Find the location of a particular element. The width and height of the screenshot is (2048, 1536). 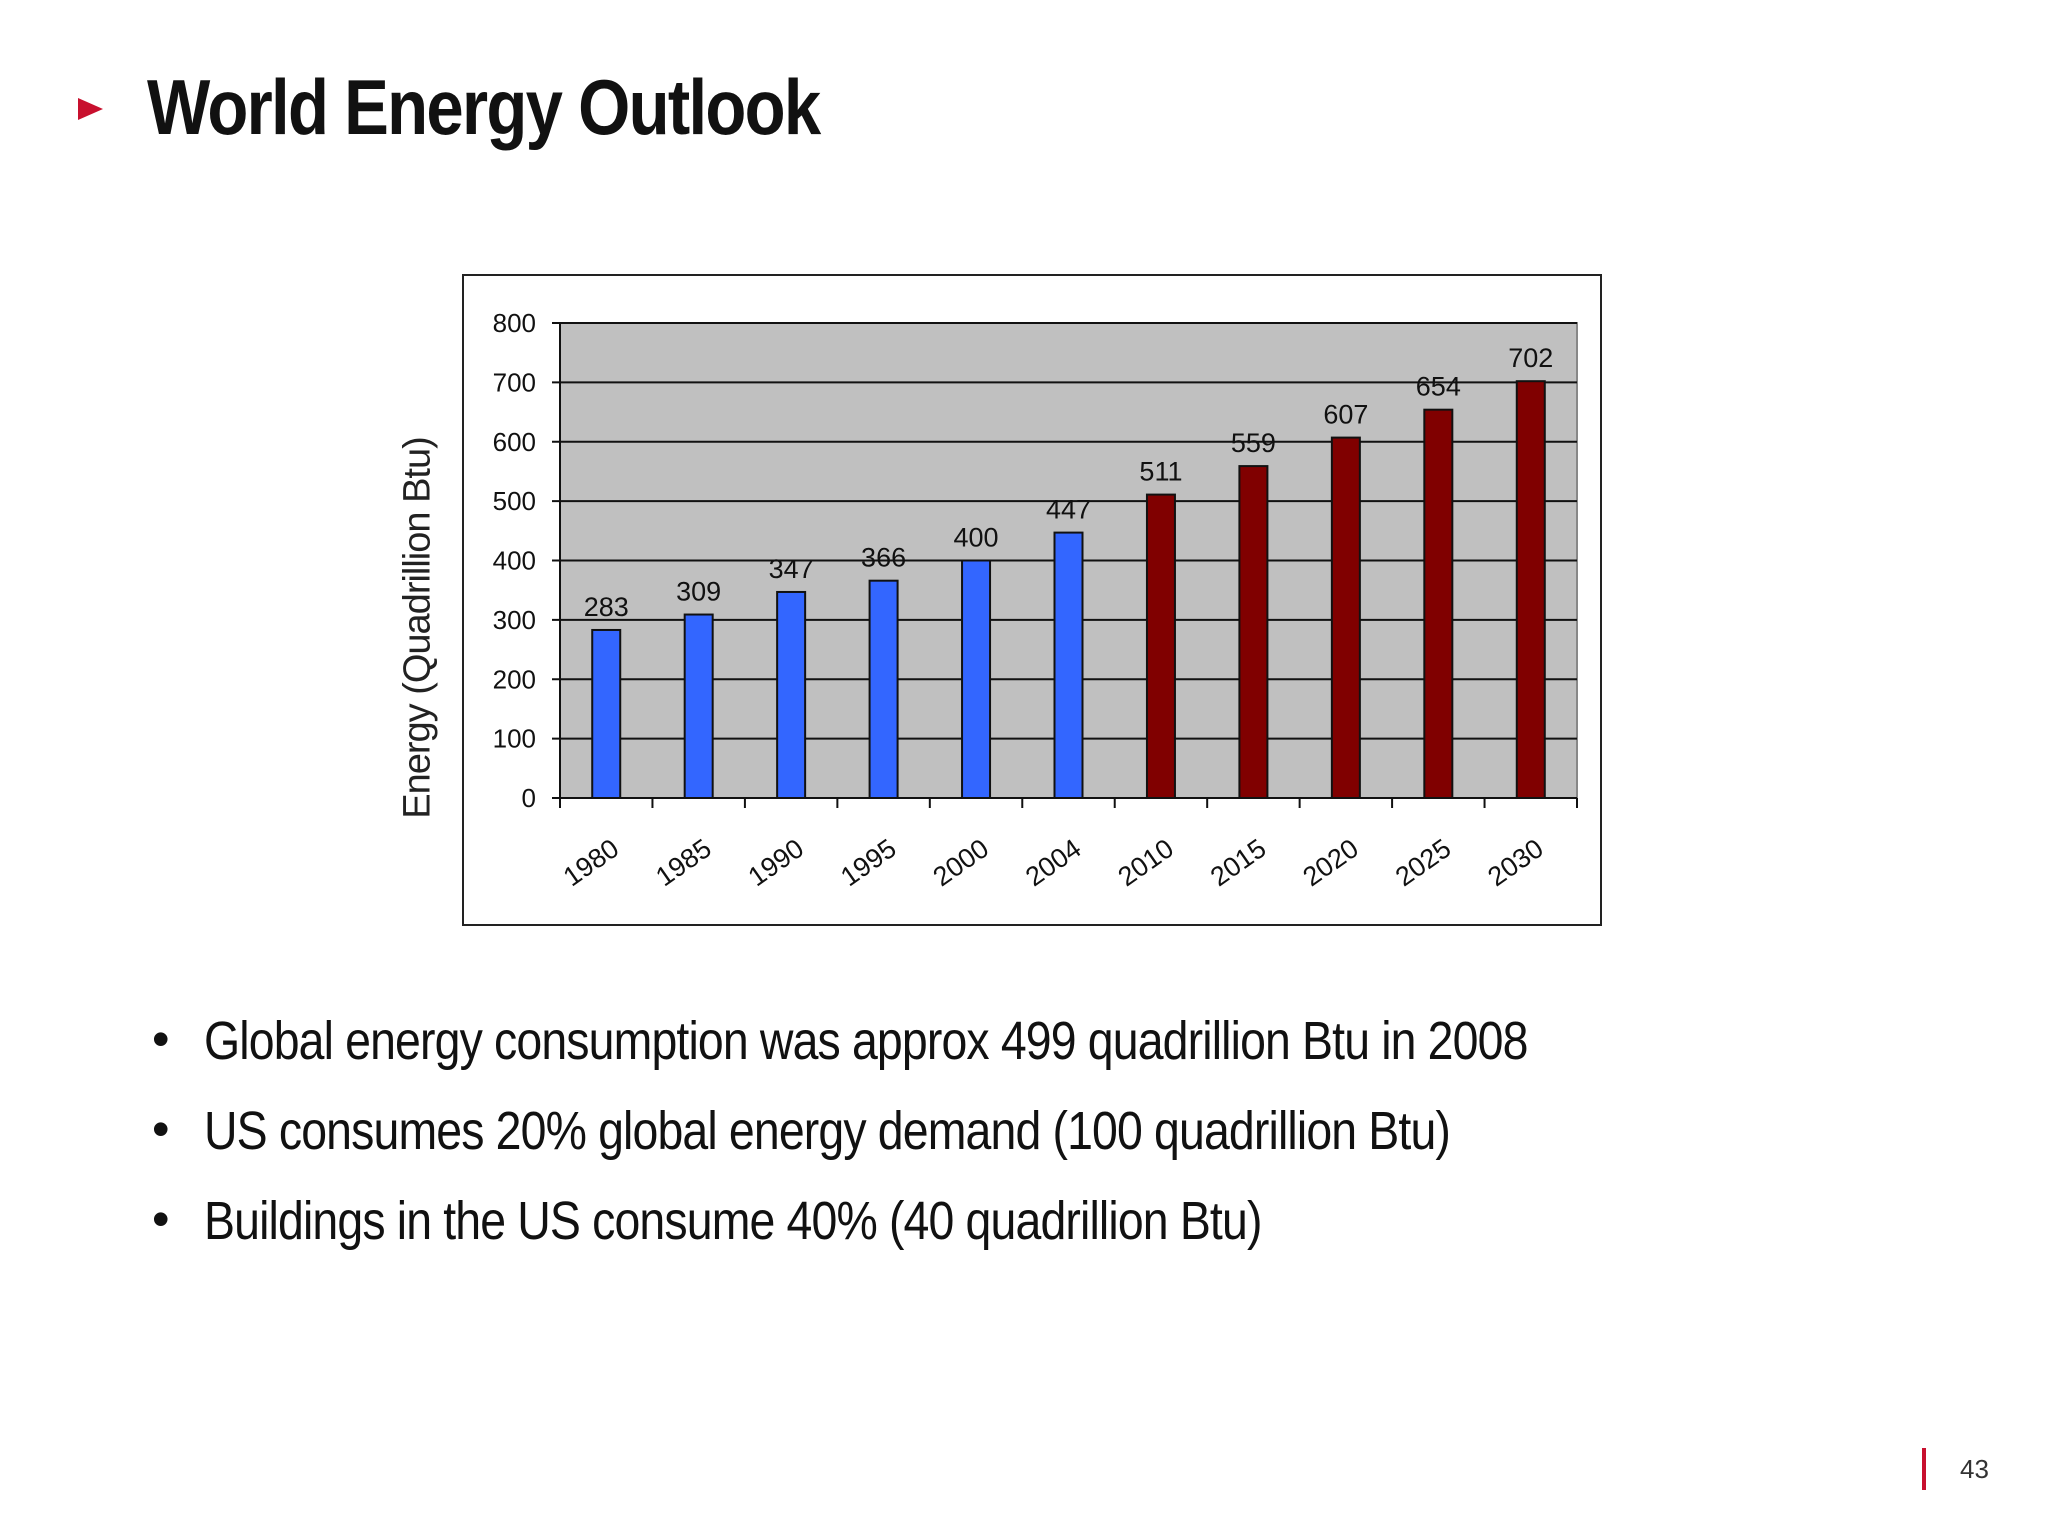

data-label: 447 is located at coordinates (1068, 510).